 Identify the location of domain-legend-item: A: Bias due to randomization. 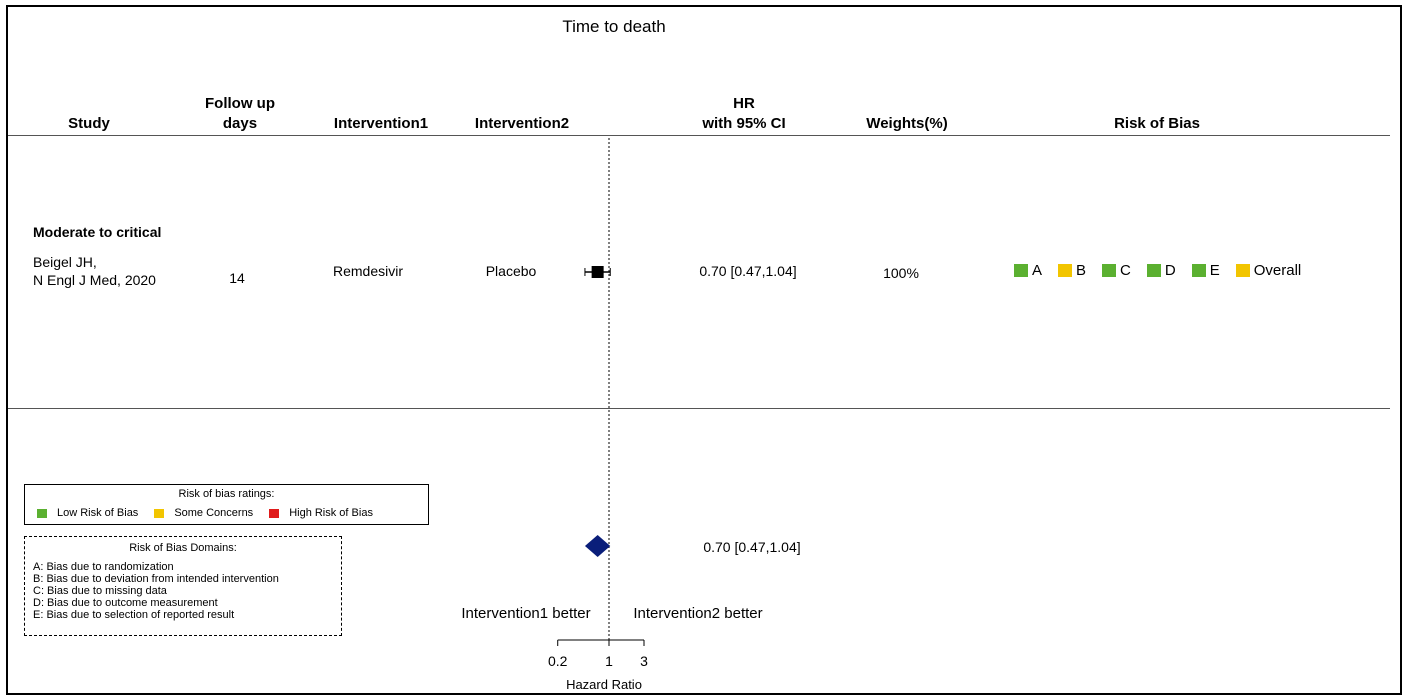
(103, 567).